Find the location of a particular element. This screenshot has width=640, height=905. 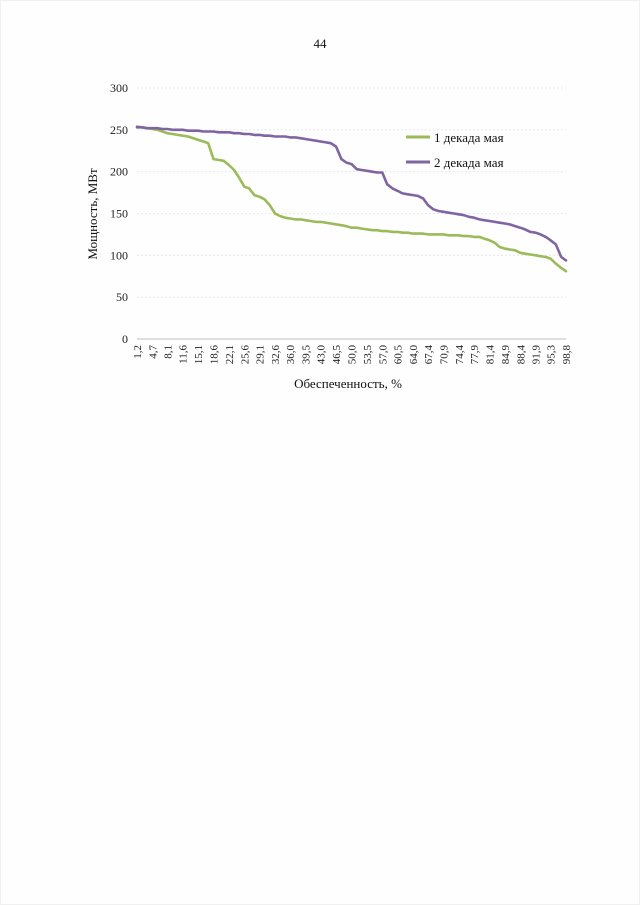

x-tick-label: 8,1 is located at coordinates (168, 352).